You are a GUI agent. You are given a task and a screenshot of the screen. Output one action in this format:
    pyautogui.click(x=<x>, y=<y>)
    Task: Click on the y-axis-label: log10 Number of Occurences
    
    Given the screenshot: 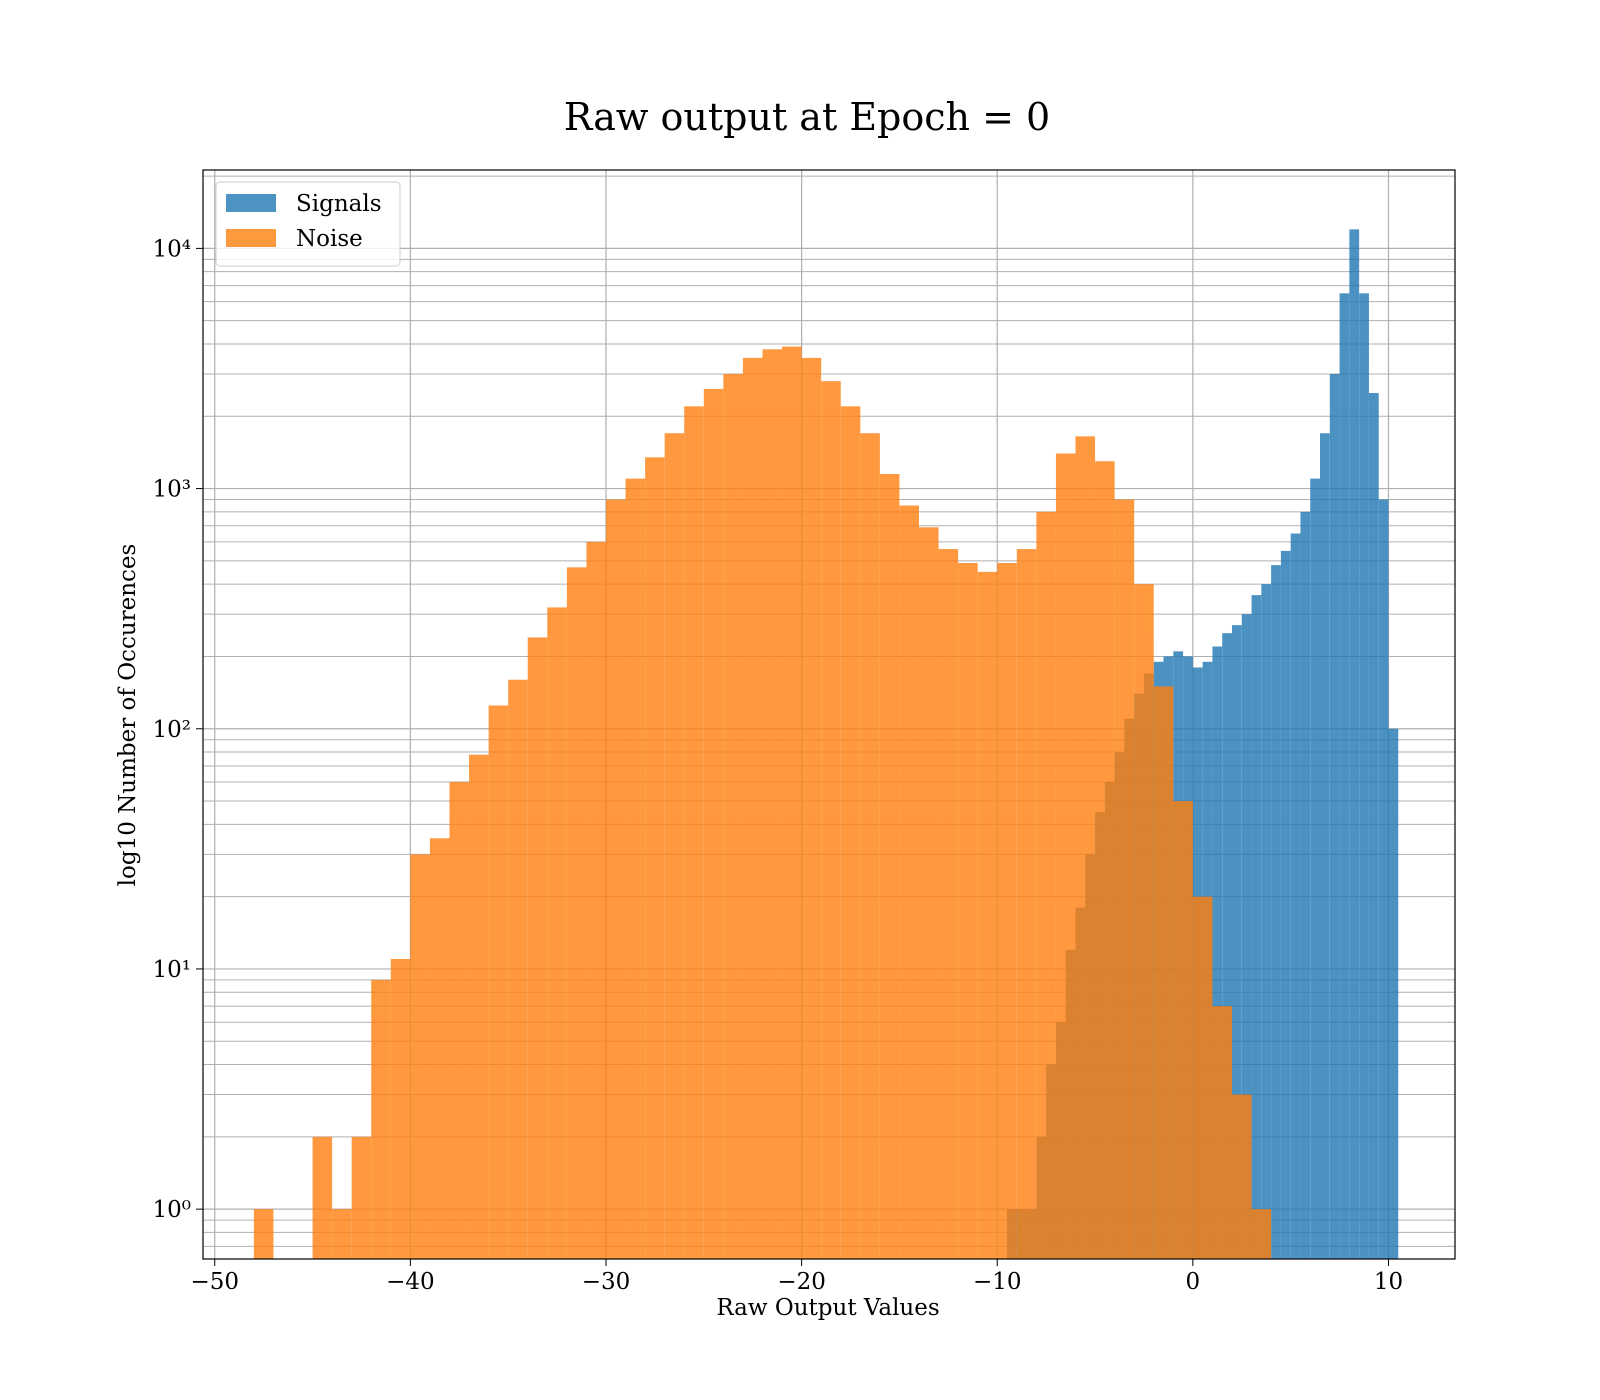 What is the action you would take?
    pyautogui.click(x=128, y=715)
    